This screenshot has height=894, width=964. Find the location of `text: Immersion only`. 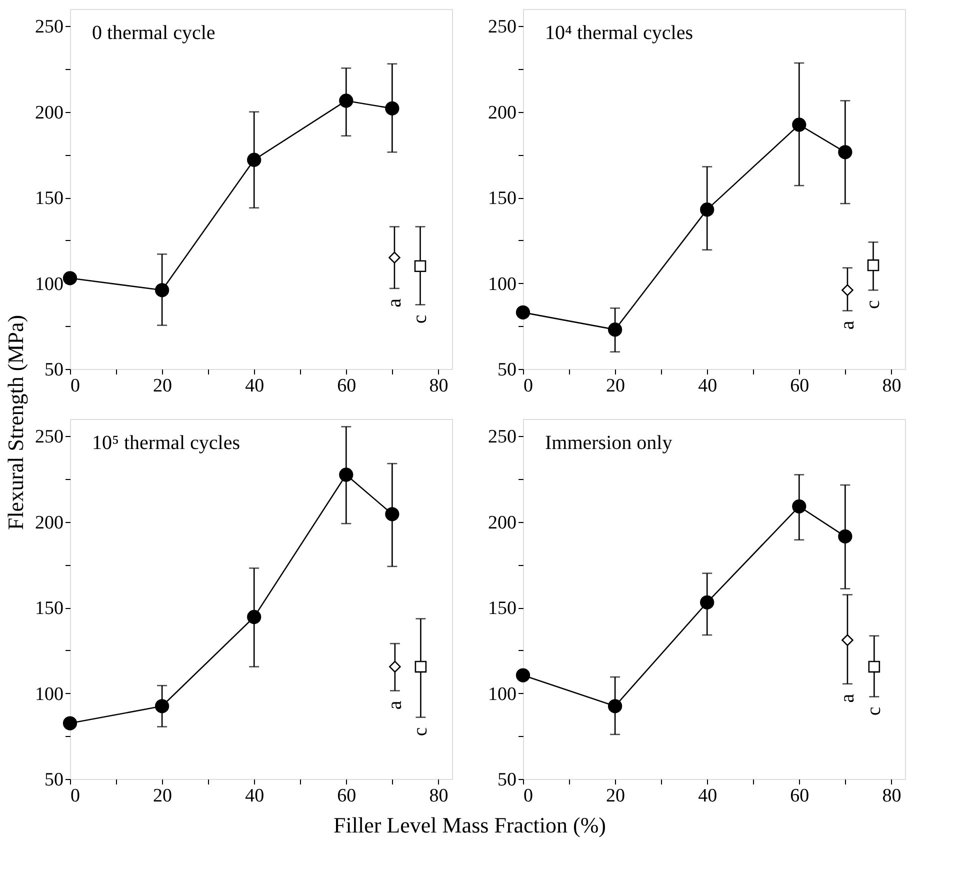

text: Immersion only is located at coordinates (608, 443).